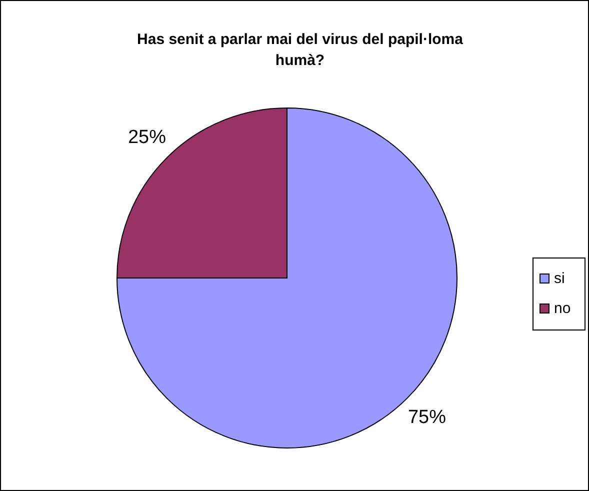 Image resolution: width=589 pixels, height=491 pixels. Describe the element at coordinates (559, 278) in the screenshot. I see `legend-label: si` at that location.